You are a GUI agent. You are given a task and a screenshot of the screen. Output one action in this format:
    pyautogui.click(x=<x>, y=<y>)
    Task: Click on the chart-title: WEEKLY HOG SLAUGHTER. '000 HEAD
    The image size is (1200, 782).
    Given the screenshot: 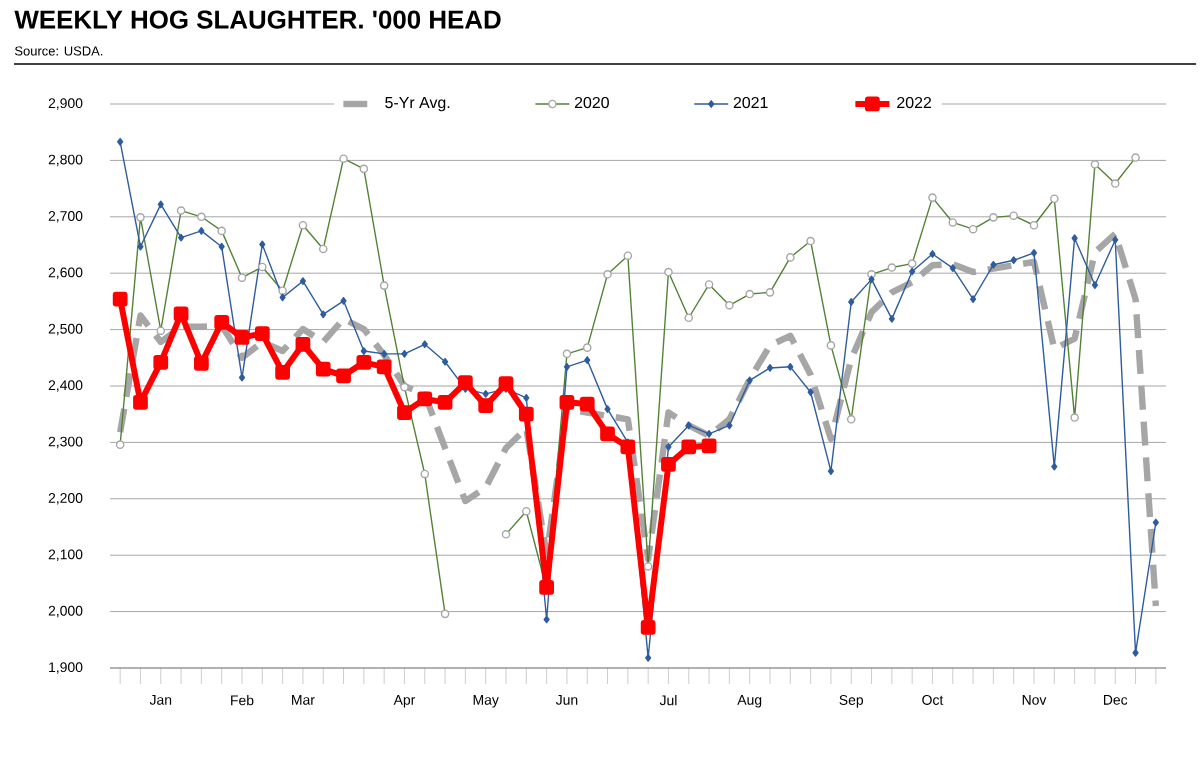 What is the action you would take?
    pyautogui.click(x=257, y=19)
    